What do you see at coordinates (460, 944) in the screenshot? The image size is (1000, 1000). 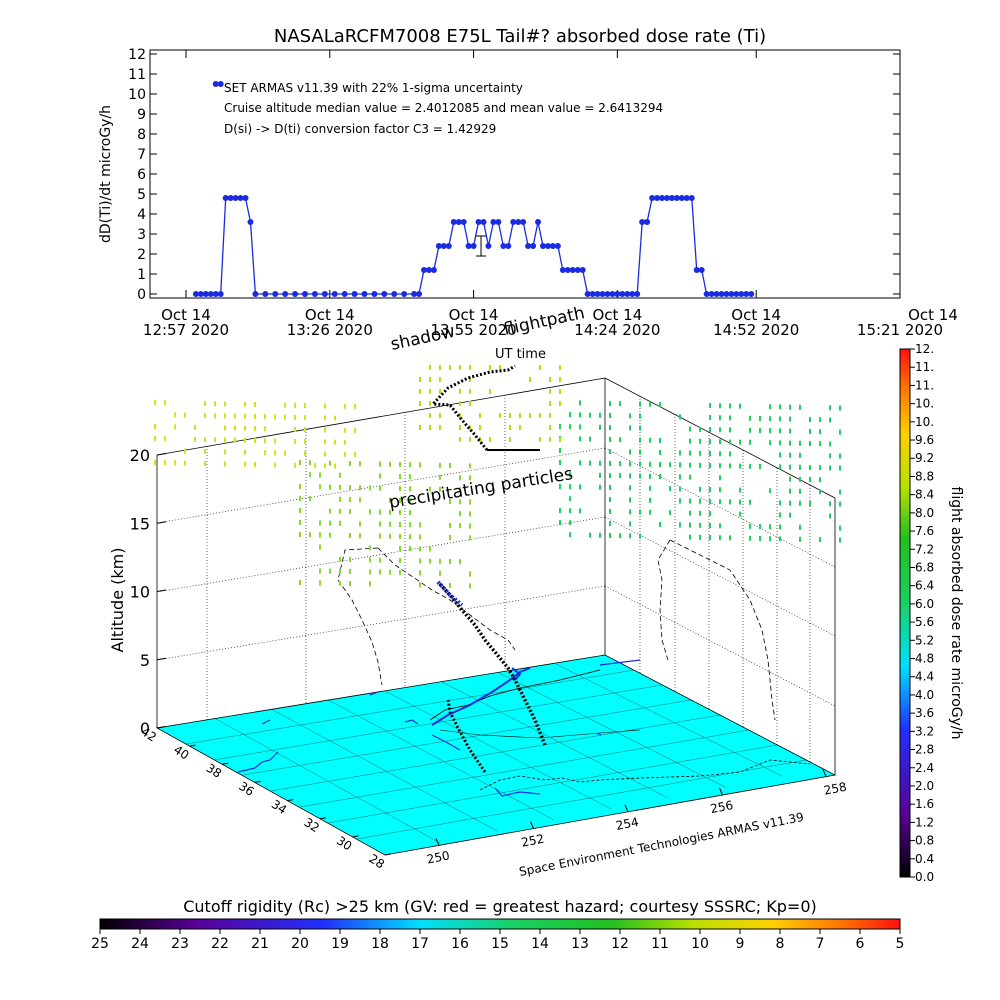 I see `rigidity-colorbar-tick-label: 16` at bounding box center [460, 944].